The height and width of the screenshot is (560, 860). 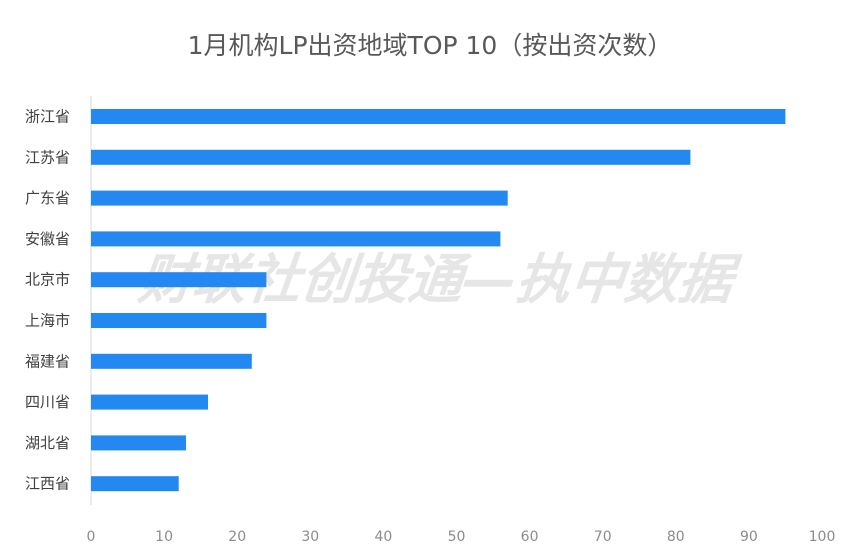 What do you see at coordinates (91, 537) in the screenshot?
I see `x-tick-label: 0` at bounding box center [91, 537].